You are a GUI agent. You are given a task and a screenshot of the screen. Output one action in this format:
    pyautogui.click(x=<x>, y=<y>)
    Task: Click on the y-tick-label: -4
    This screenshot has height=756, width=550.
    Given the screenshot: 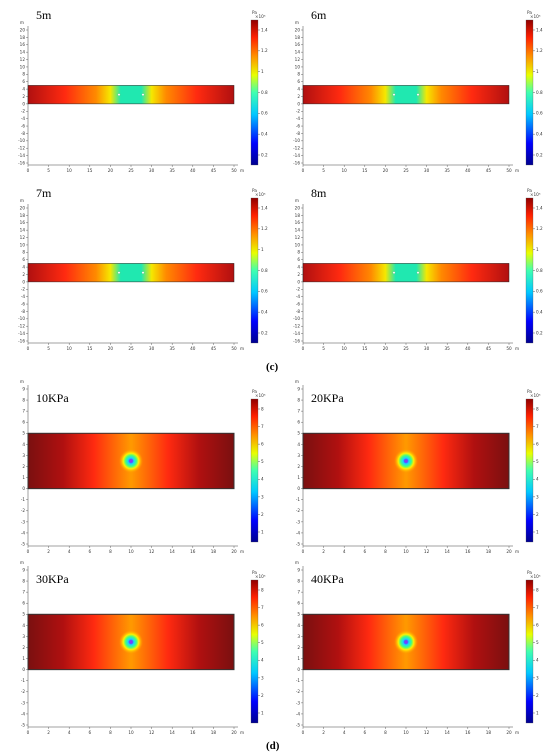 What is the action you would take?
    pyautogui.click(x=298, y=532)
    